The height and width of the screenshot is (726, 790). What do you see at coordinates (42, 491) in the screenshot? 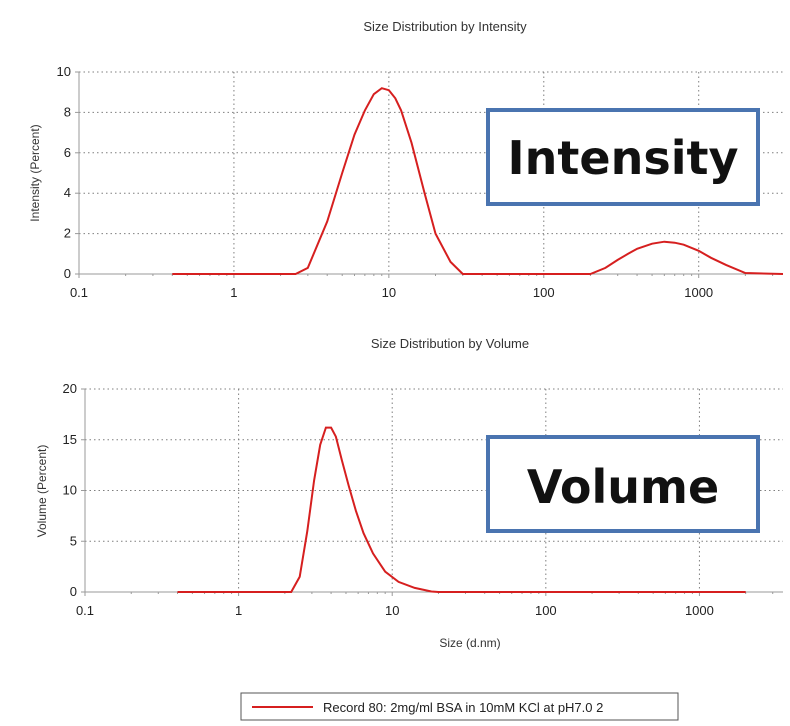
I see `y-axis-label: Volume (Percent)` at bounding box center [42, 491].